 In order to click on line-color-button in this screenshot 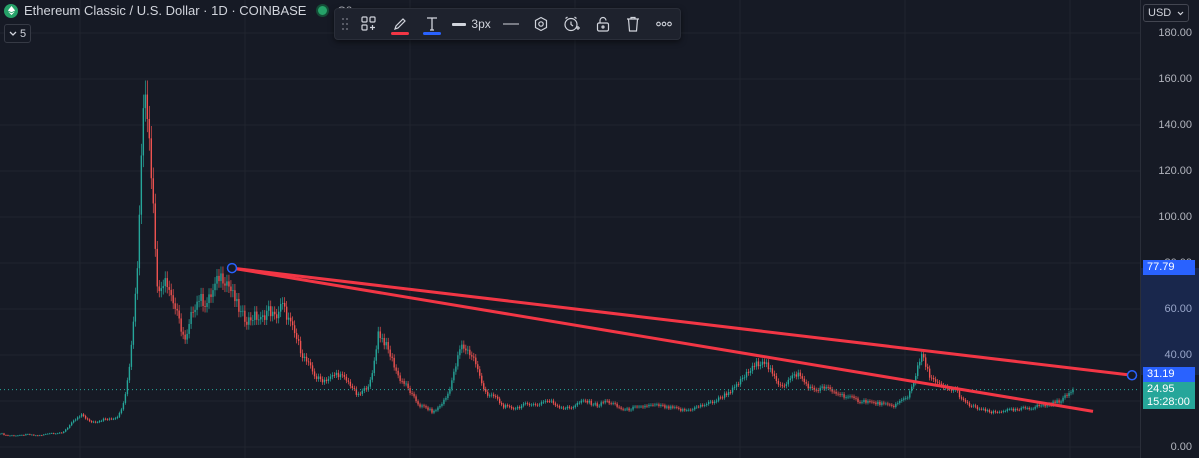, I will do `click(400, 24)`.